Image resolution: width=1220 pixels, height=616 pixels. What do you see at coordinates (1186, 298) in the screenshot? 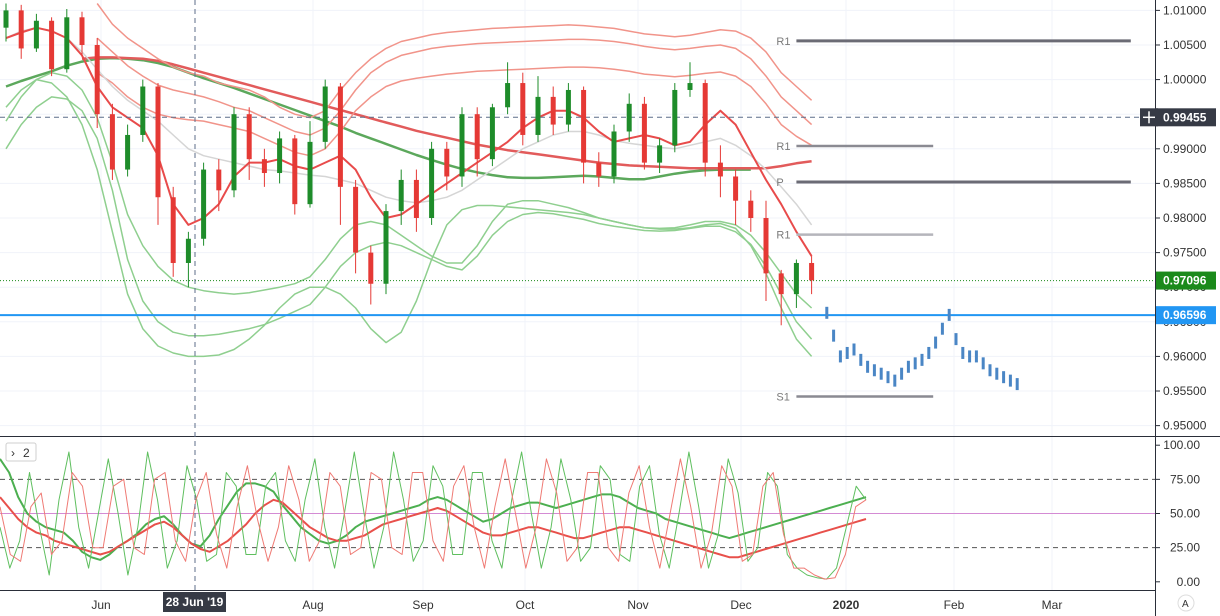
I see `price-tags: 0.97096 0.96596` at bounding box center [1186, 298].